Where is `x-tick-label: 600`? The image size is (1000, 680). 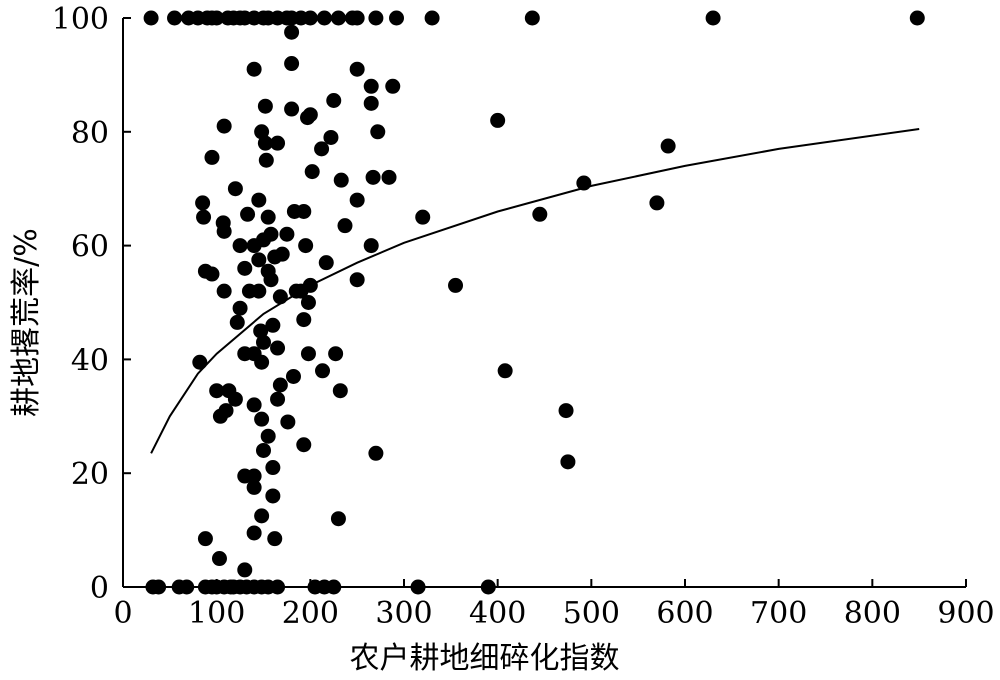 x-tick-label: 600 is located at coordinates (684, 613).